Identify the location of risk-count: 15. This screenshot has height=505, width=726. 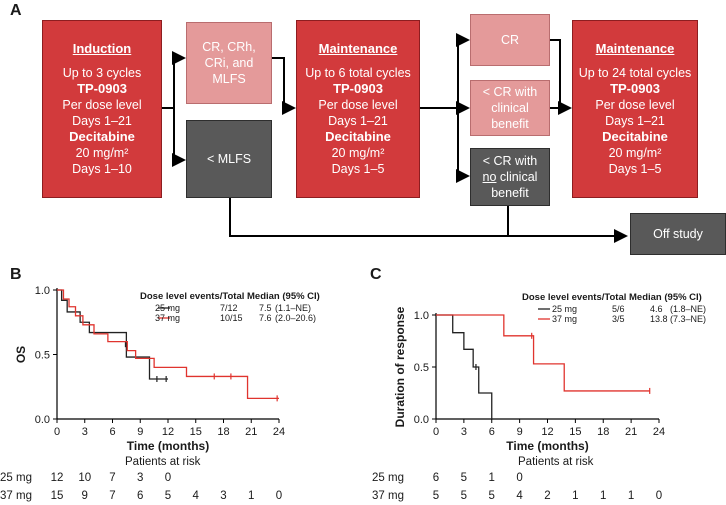
(57, 496).